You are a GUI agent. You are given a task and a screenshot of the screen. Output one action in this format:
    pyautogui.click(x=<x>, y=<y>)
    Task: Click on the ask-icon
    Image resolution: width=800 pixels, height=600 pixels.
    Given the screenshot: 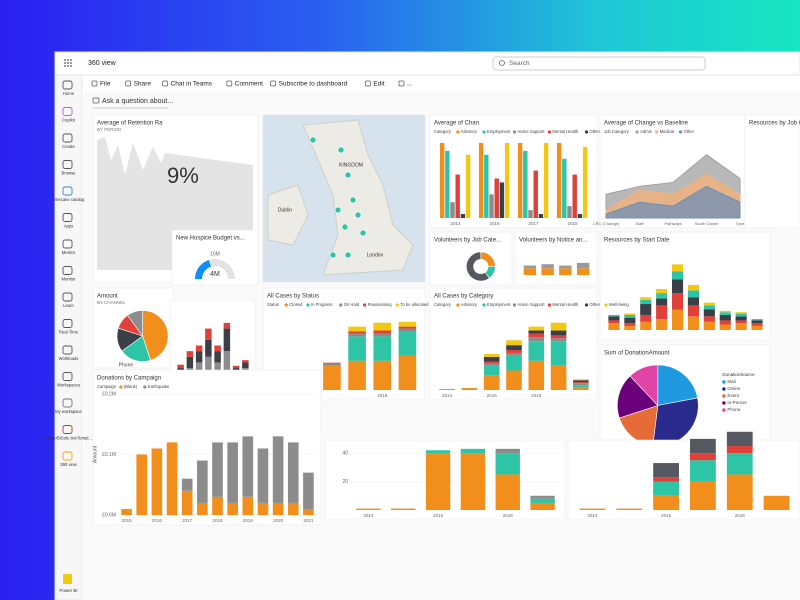 What is the action you would take?
    pyautogui.click(x=96, y=100)
    